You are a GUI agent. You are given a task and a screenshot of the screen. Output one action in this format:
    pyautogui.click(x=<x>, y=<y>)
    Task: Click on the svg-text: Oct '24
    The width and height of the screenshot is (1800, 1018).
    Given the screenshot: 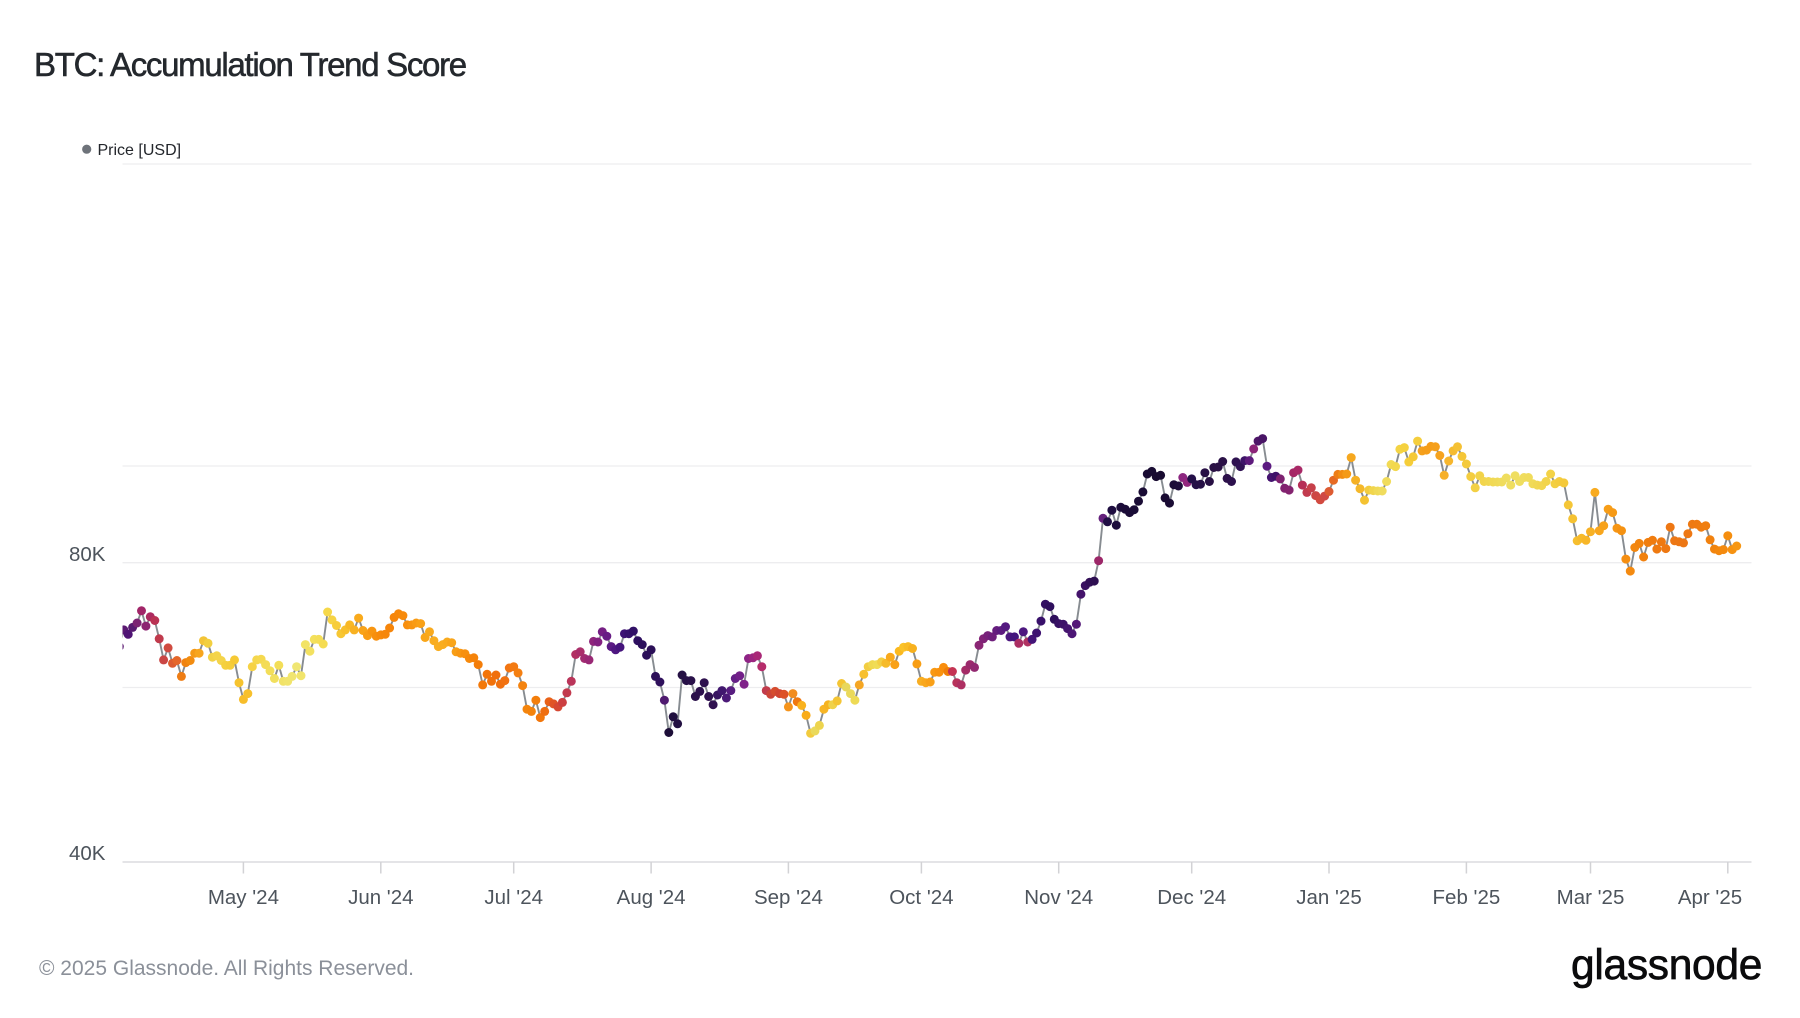 What is the action you would take?
    pyautogui.click(x=921, y=897)
    